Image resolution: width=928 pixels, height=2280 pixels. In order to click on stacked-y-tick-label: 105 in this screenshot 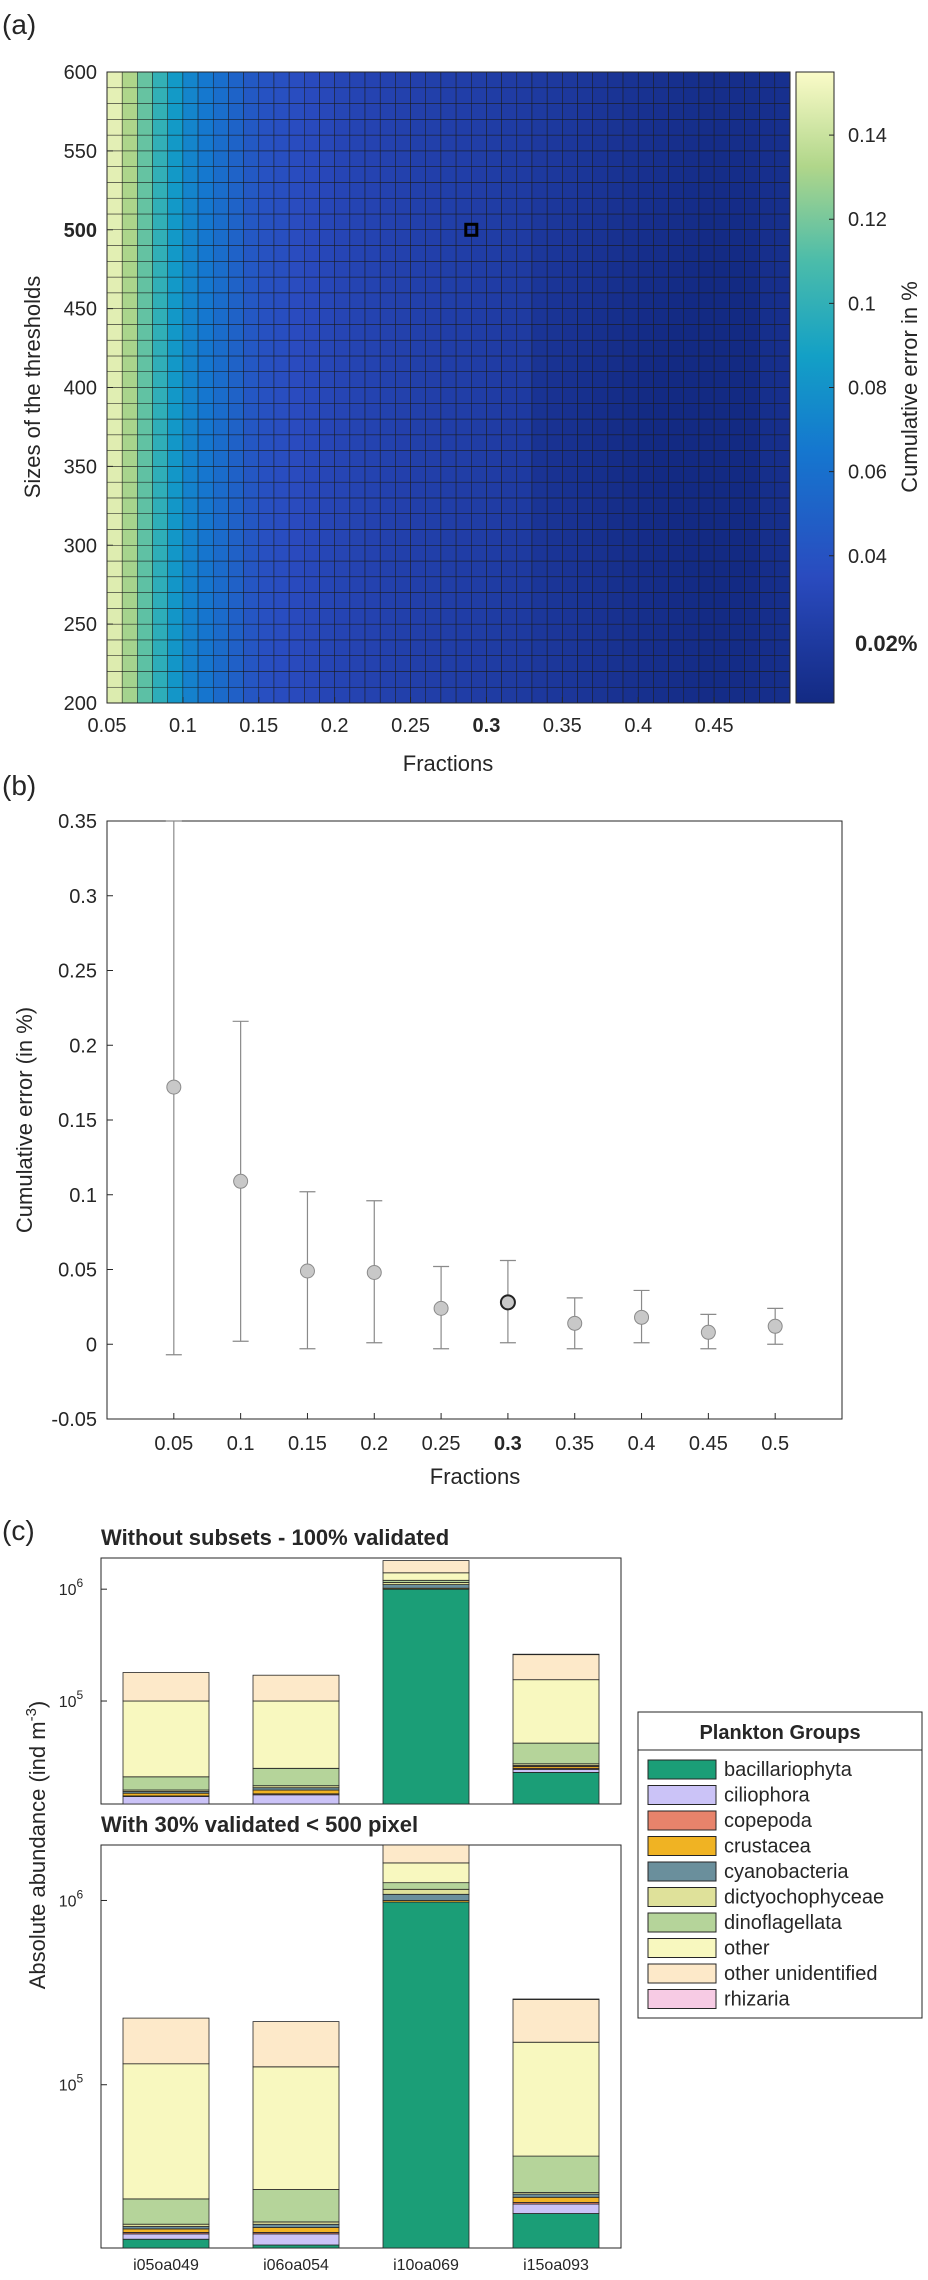, I will do `click(71, 2083)`.